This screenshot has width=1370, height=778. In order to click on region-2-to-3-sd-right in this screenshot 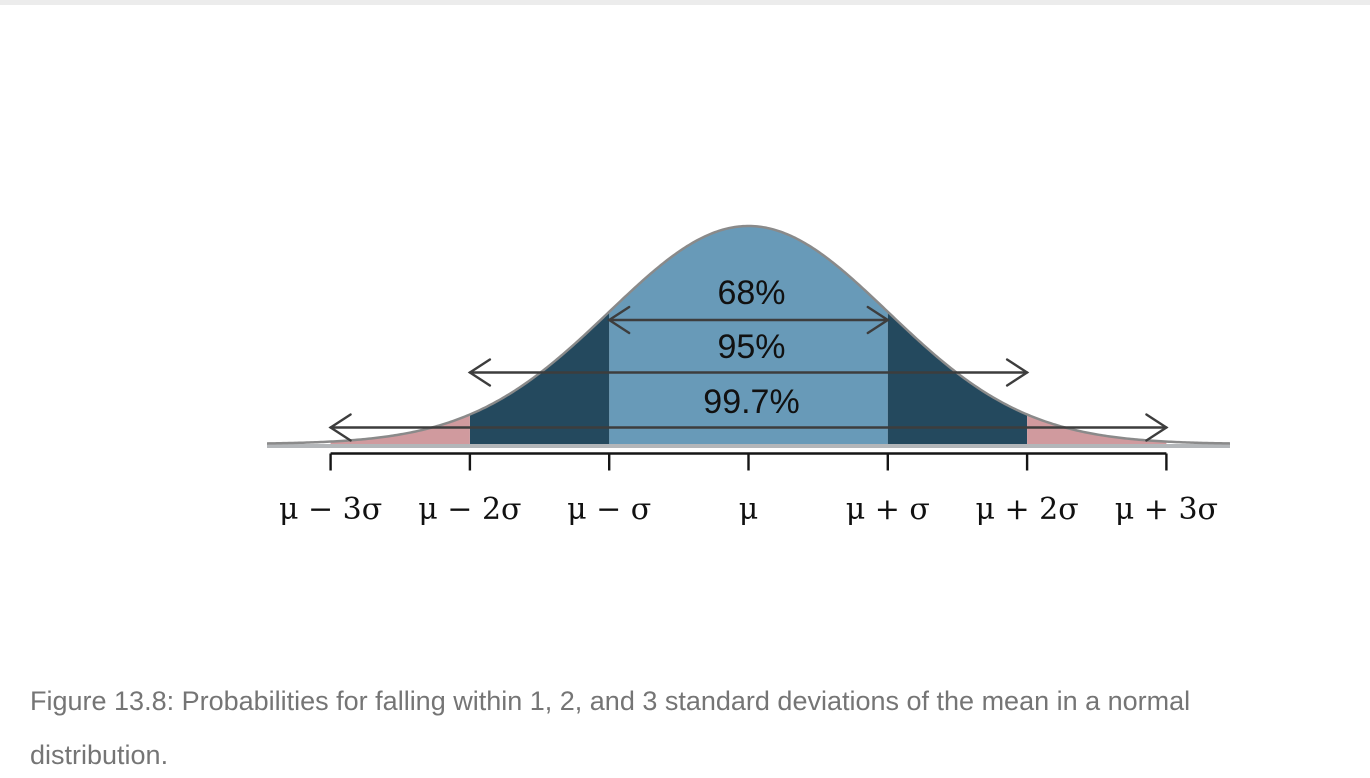, I will do `click(1097, 429)`.